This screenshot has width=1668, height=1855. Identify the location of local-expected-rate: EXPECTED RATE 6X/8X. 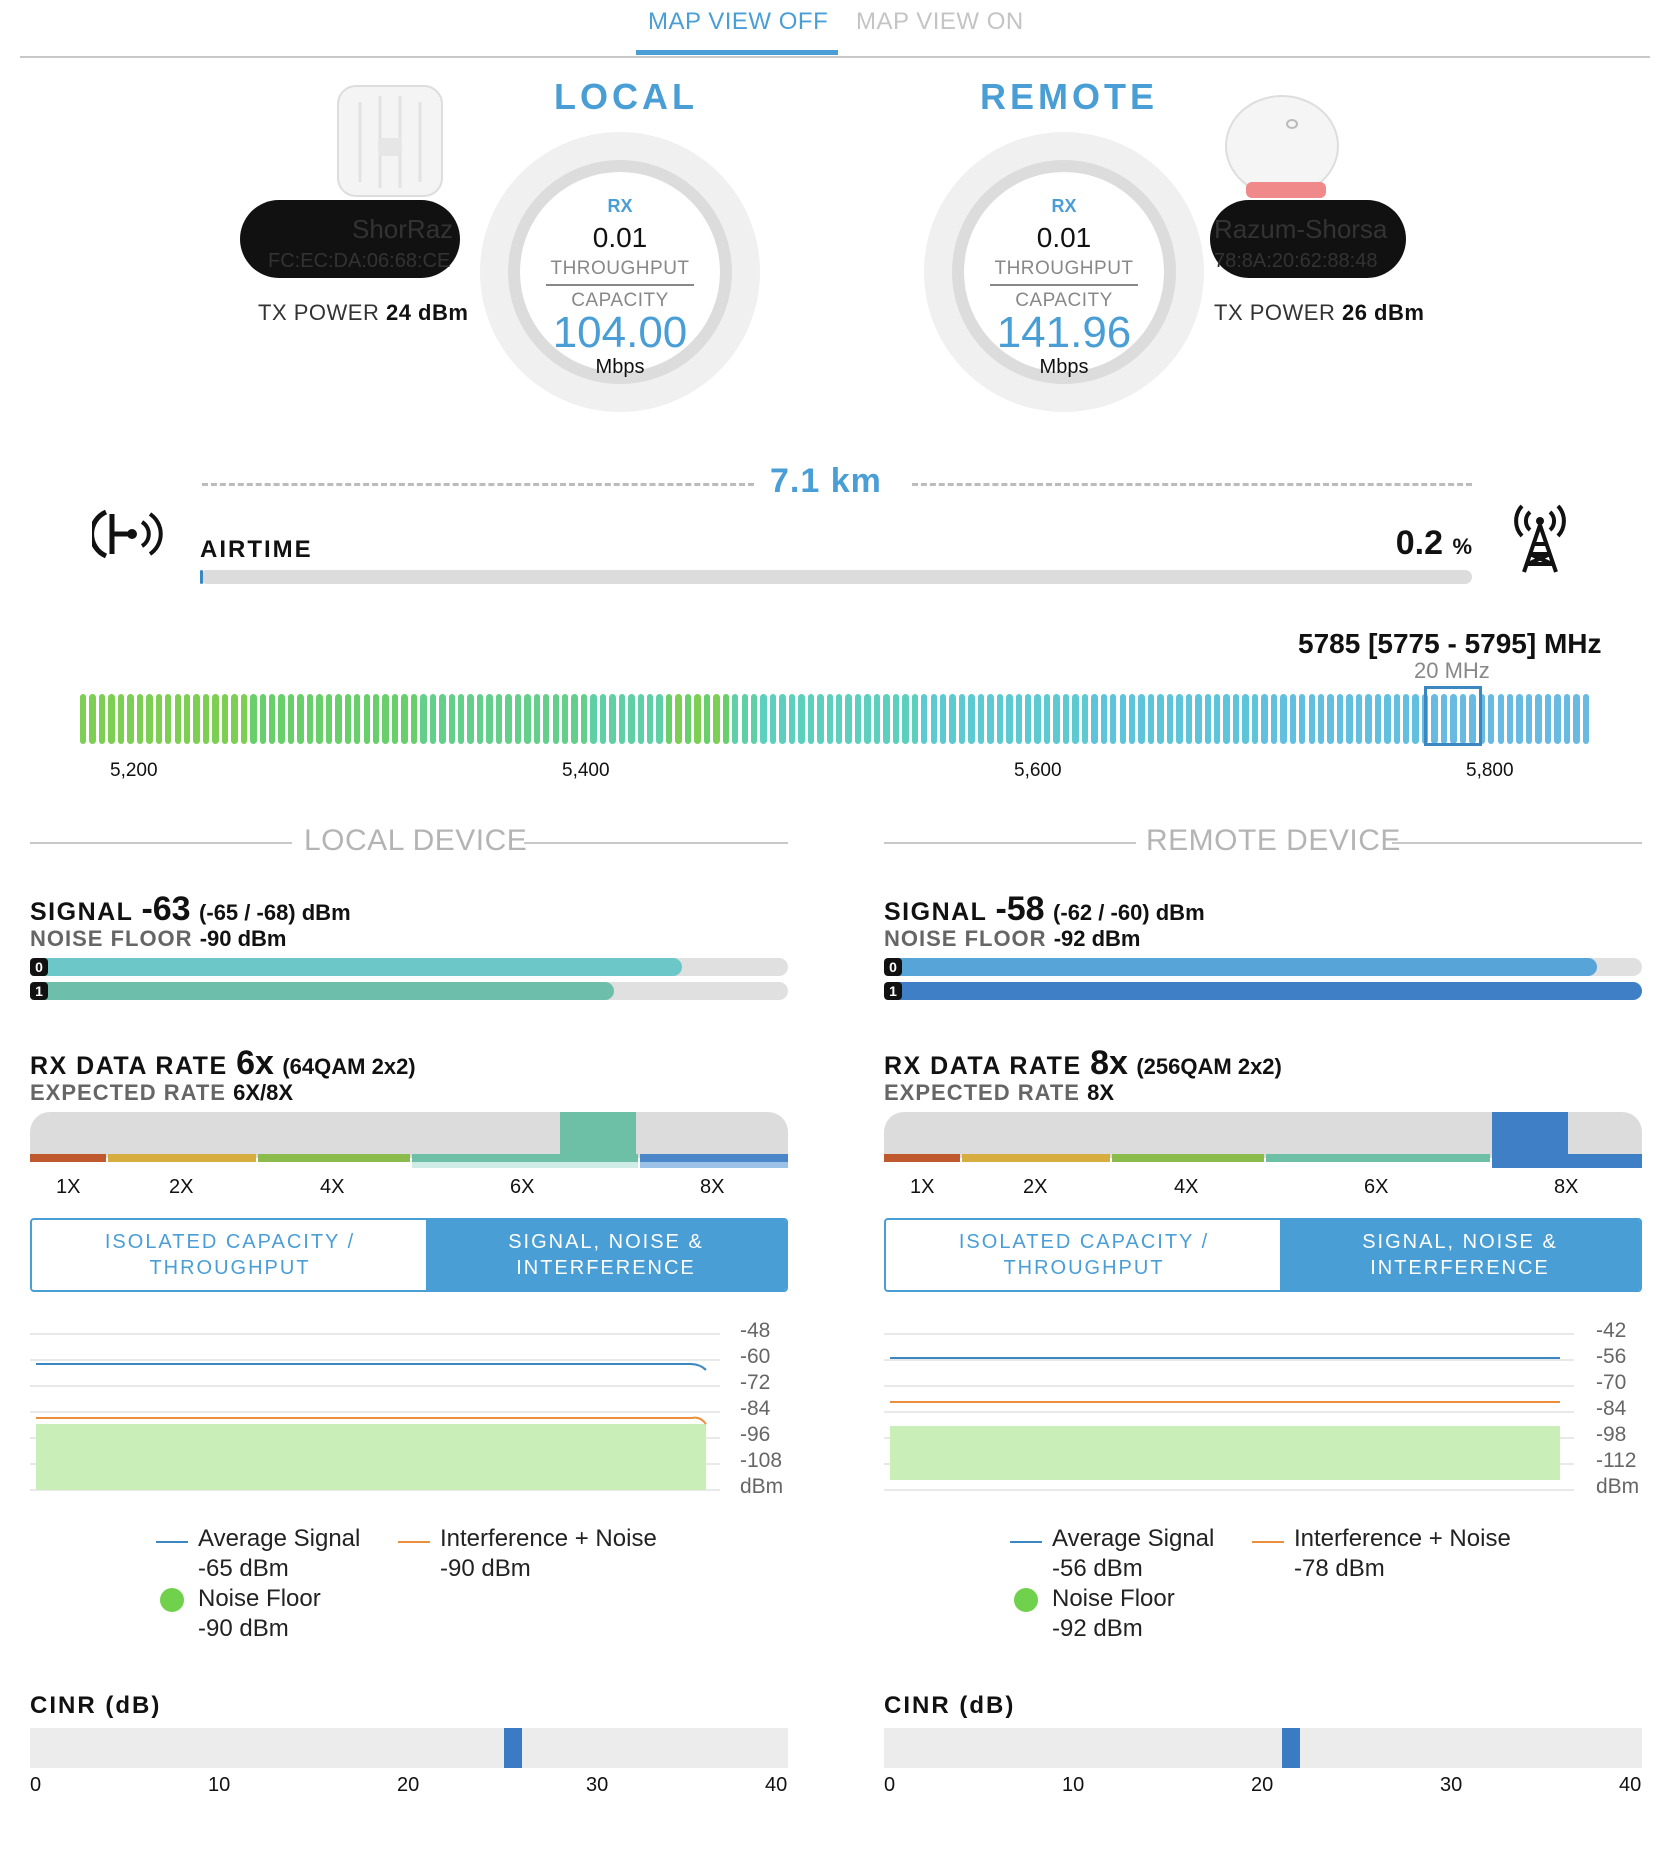
(161, 1093).